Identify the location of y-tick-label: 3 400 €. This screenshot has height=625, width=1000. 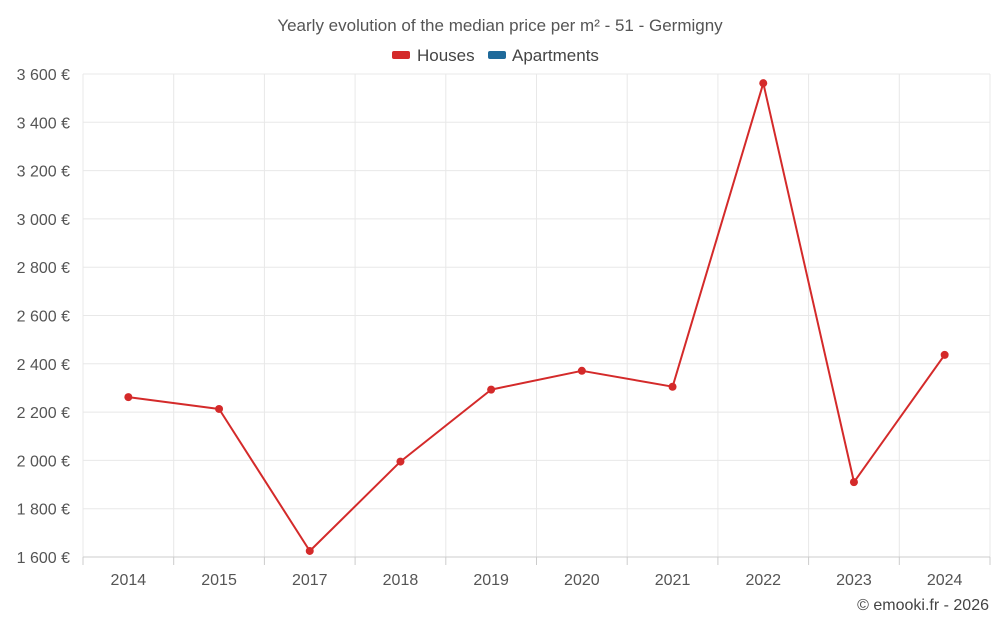
(43, 123).